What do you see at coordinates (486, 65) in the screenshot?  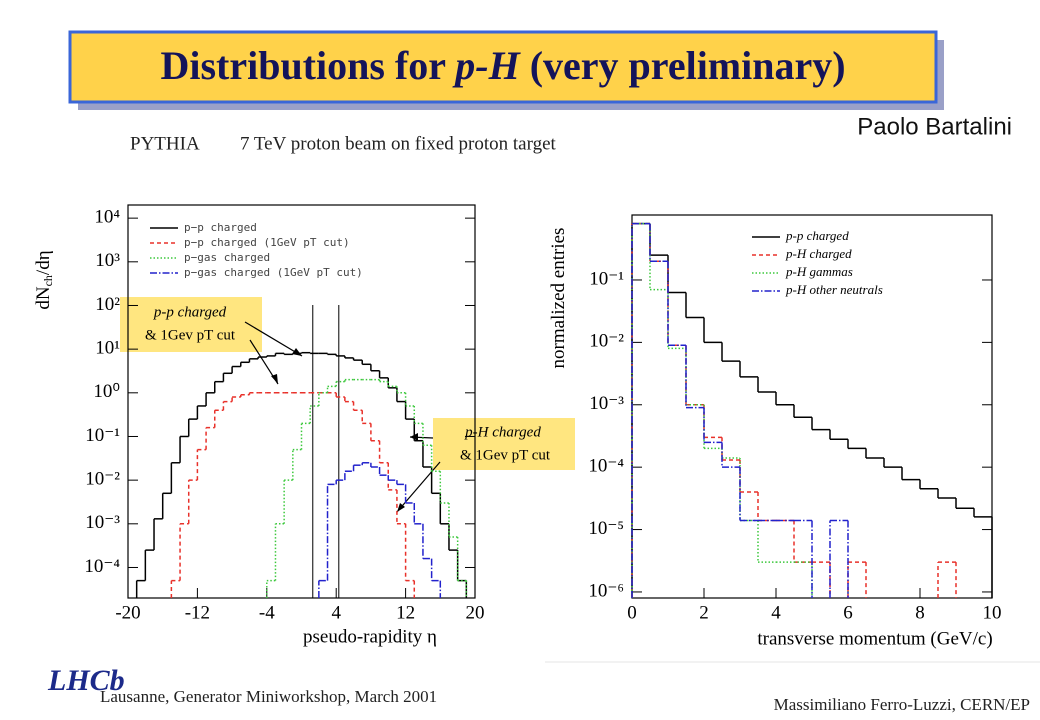 I see `title-part: p-H` at bounding box center [486, 65].